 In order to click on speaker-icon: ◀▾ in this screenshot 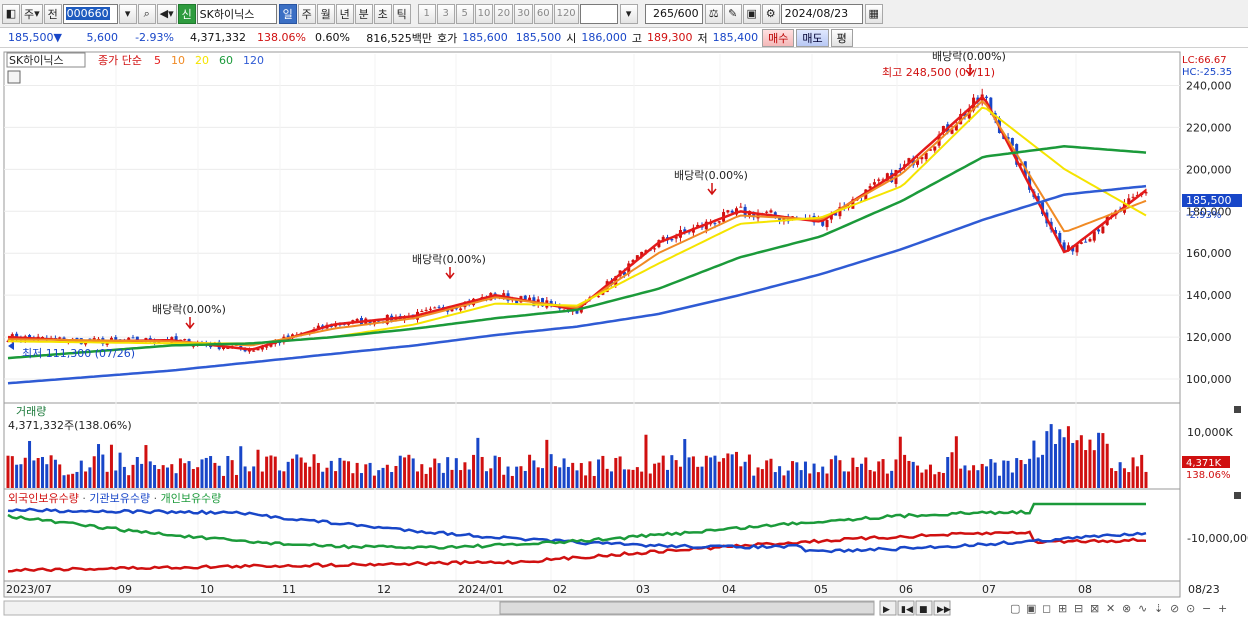, I will do `click(166, 13)`.